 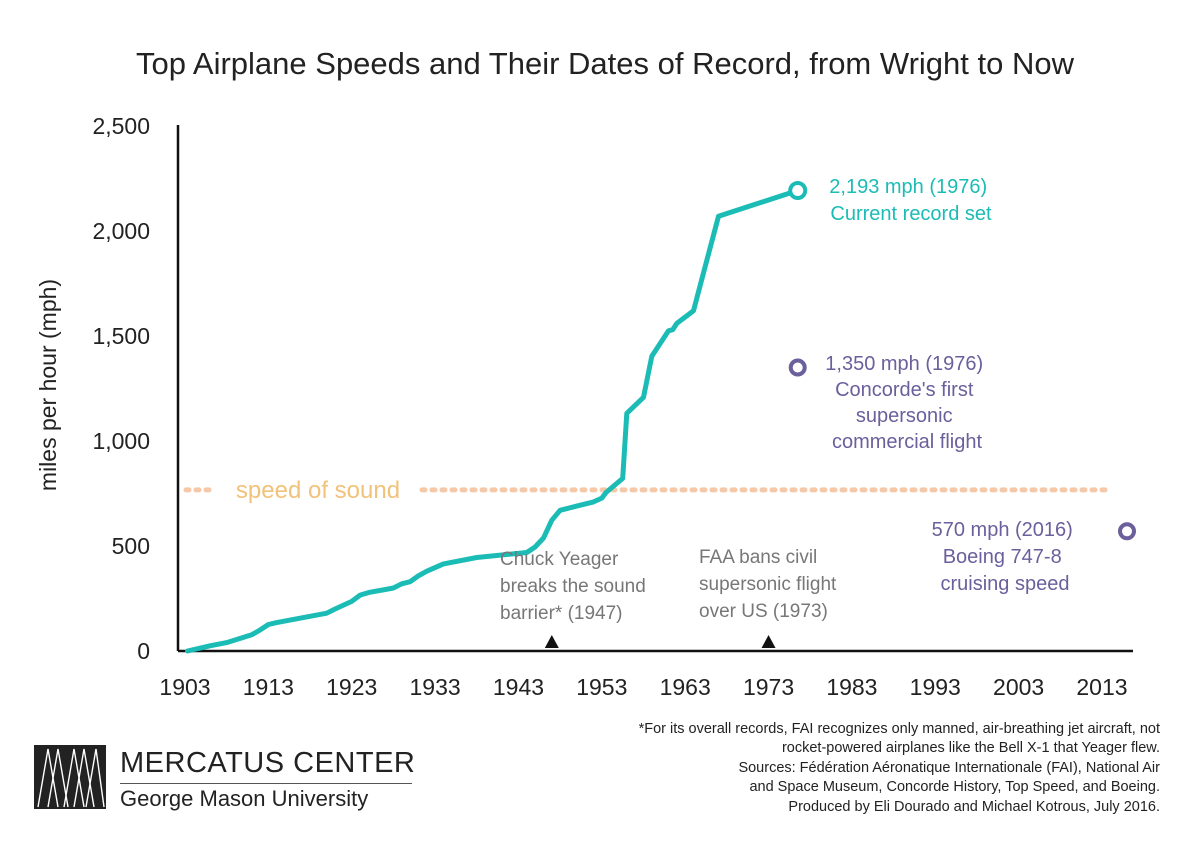 I want to click on x-tick-label: 2013, so click(x=1101, y=687).